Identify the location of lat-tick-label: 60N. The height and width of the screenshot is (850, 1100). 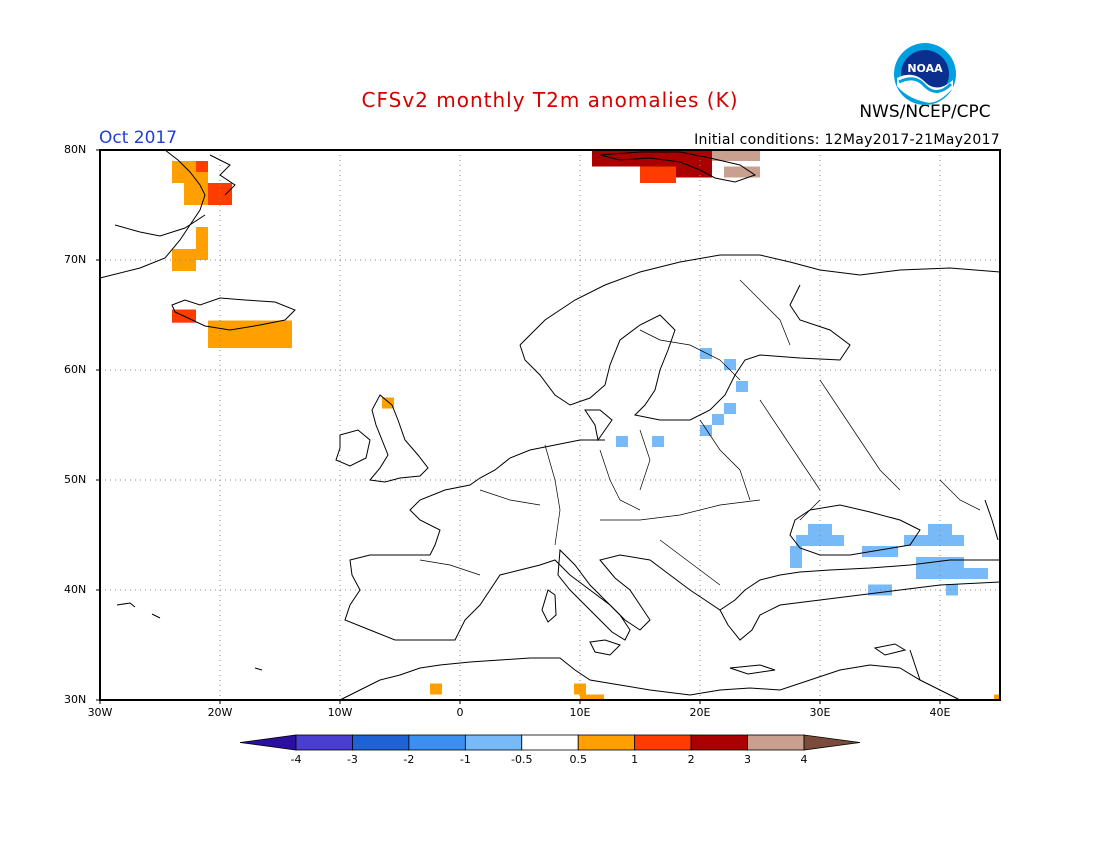
(75, 369).